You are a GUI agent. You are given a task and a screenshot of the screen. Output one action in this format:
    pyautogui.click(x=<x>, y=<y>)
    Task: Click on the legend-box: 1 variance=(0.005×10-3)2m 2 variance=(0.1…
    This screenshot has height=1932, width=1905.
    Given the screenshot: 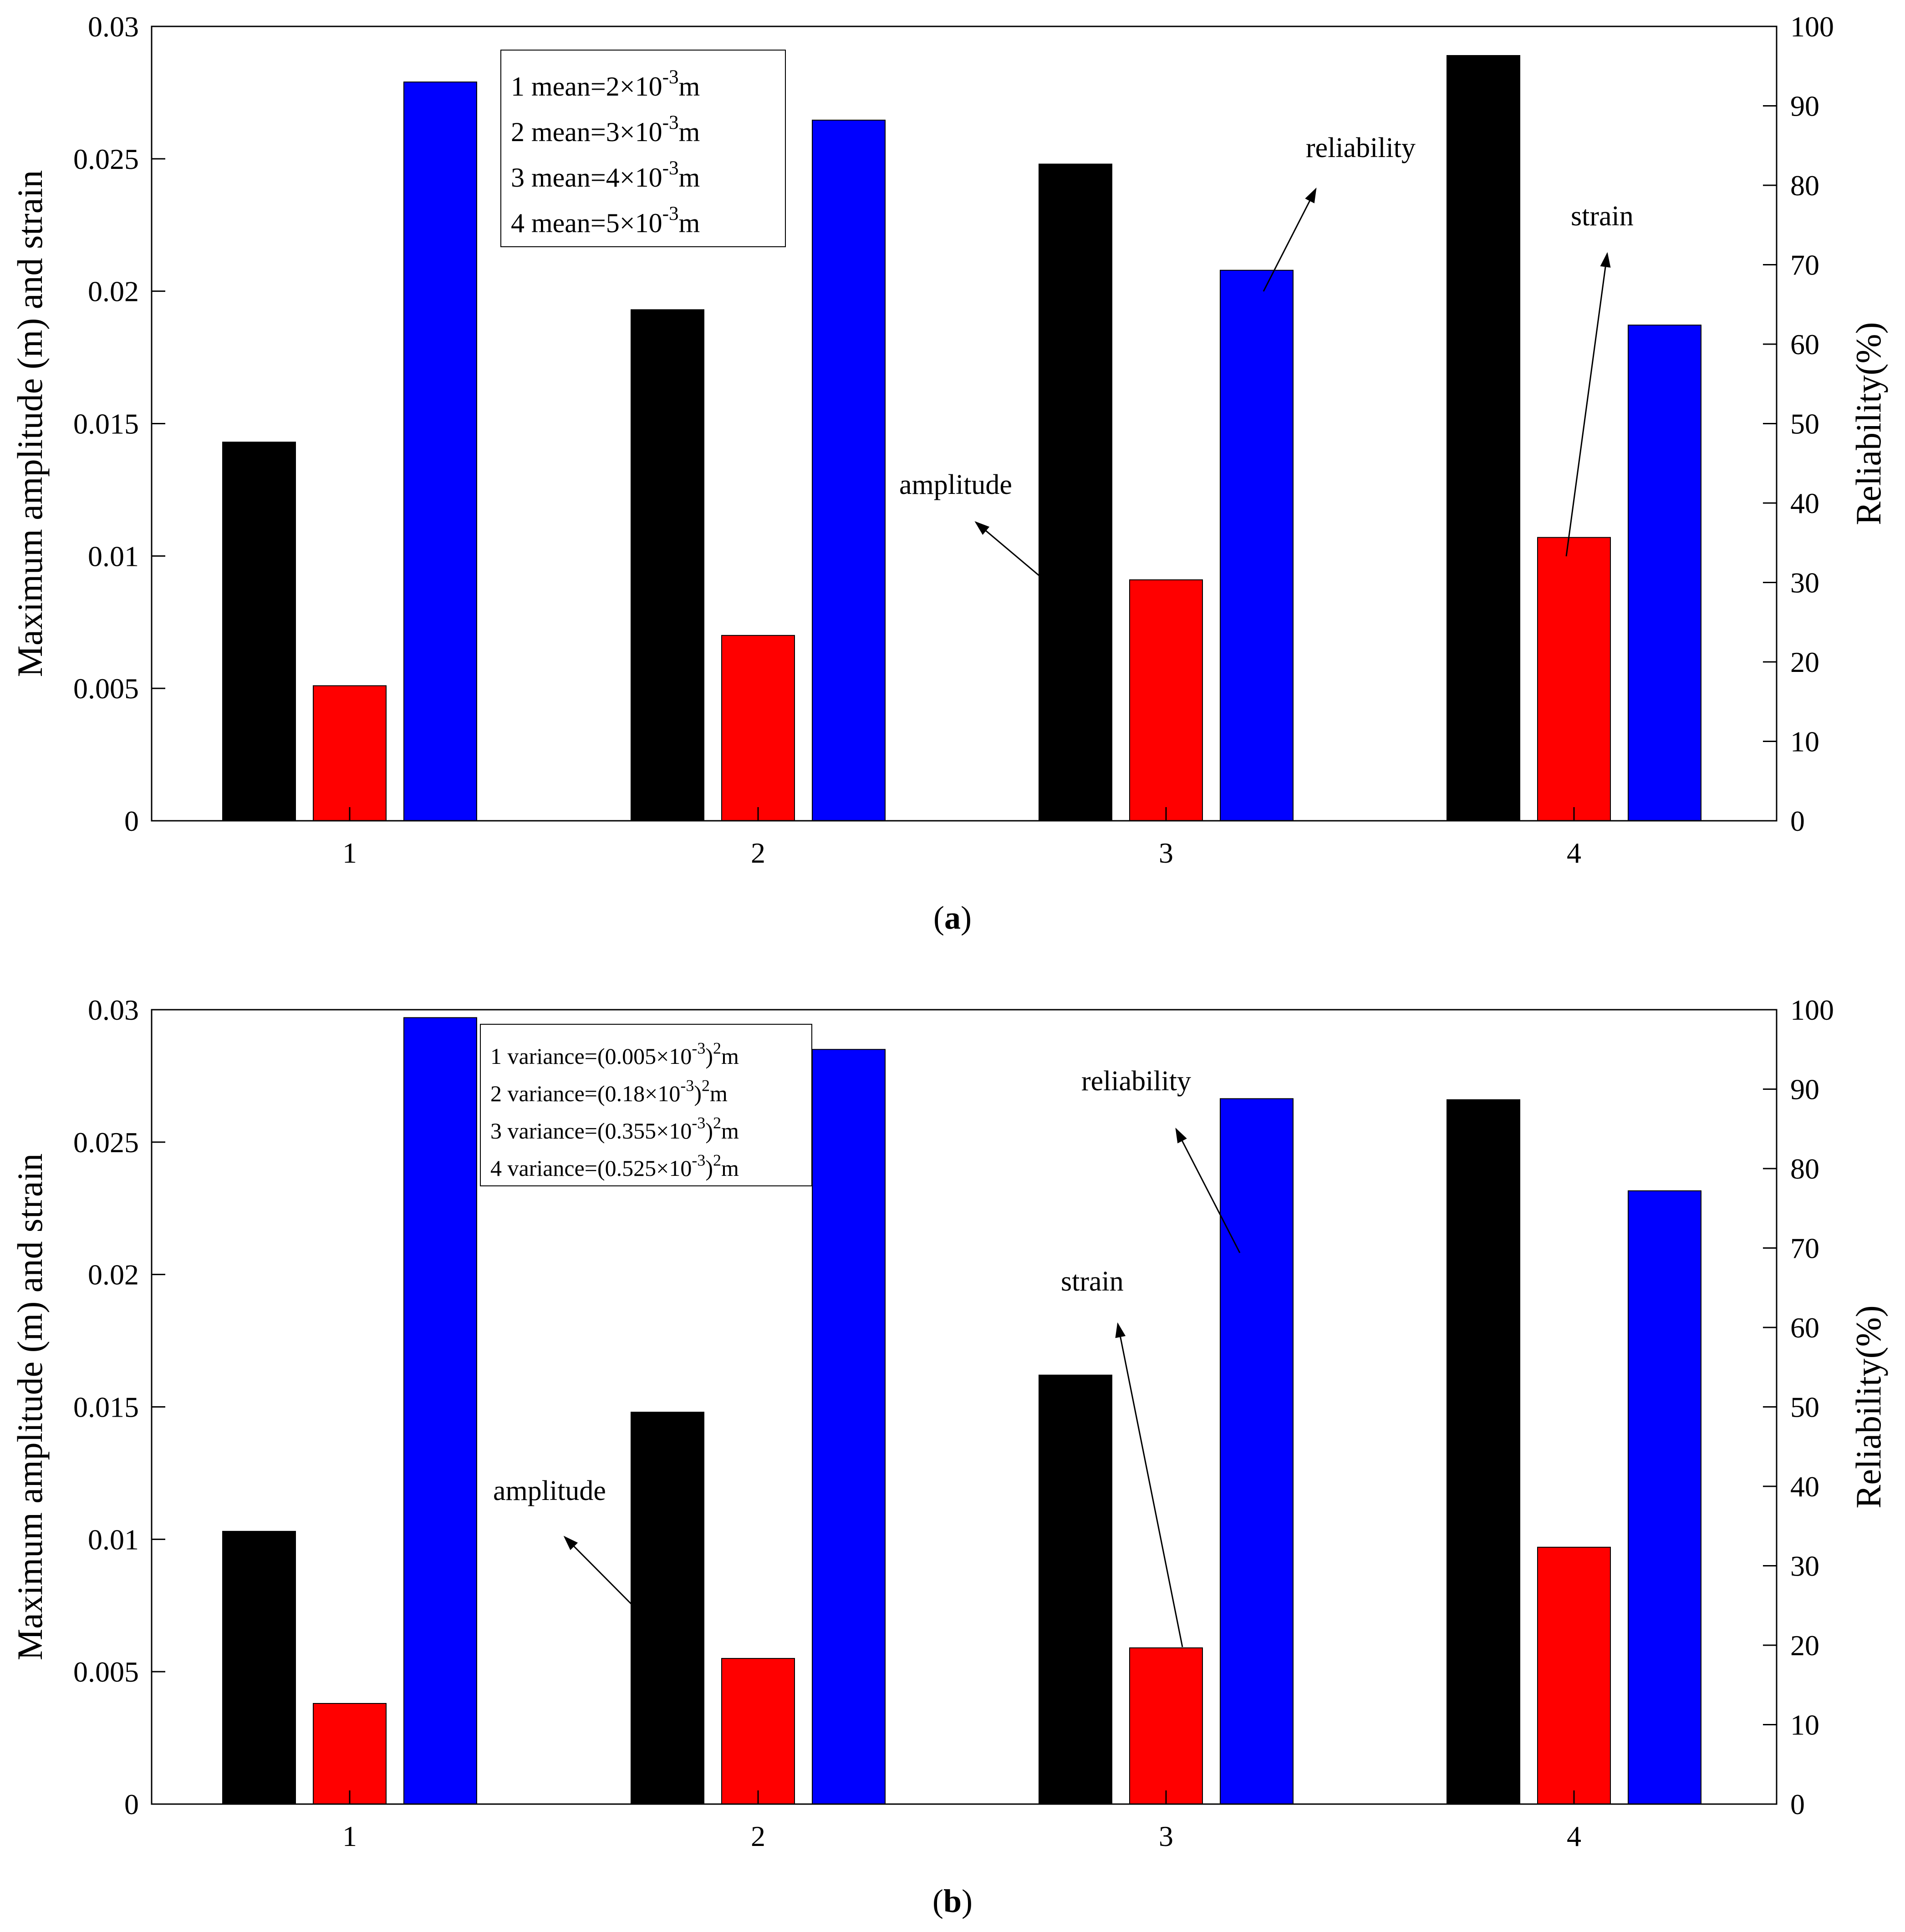 What is the action you would take?
    pyautogui.click(x=646, y=1105)
    